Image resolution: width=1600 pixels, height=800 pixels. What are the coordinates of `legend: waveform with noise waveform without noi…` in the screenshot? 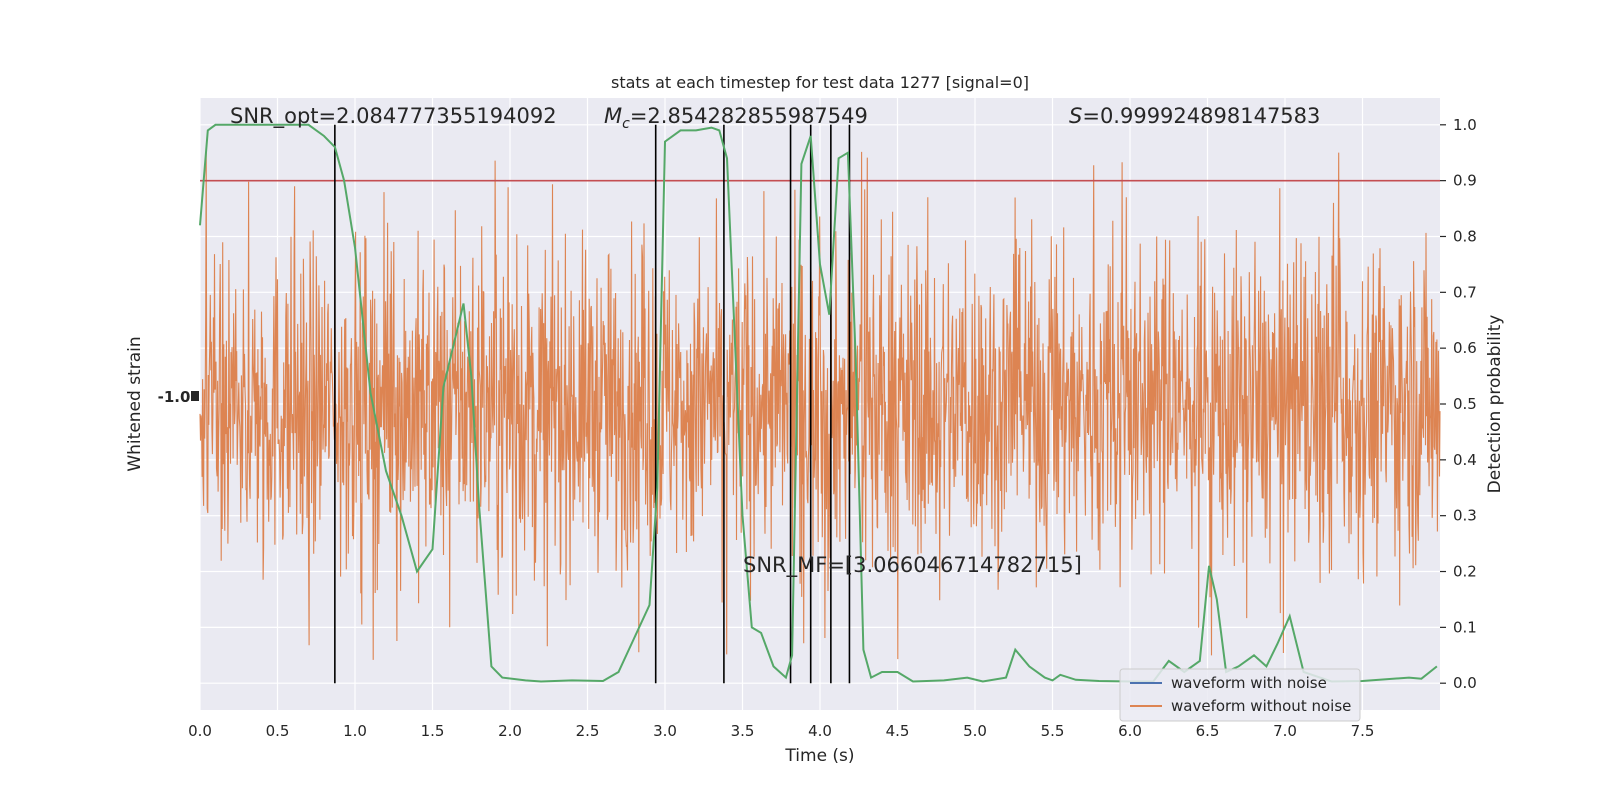 It's located at (1240, 695).